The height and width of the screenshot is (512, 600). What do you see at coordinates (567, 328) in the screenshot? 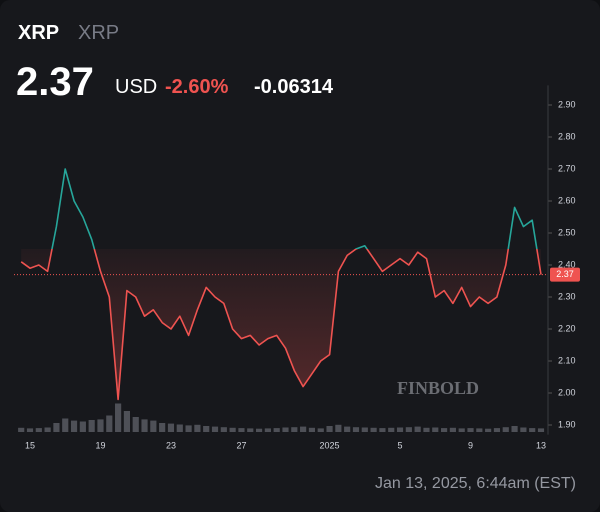
I see `y-tick-label: 2.20` at bounding box center [567, 328].